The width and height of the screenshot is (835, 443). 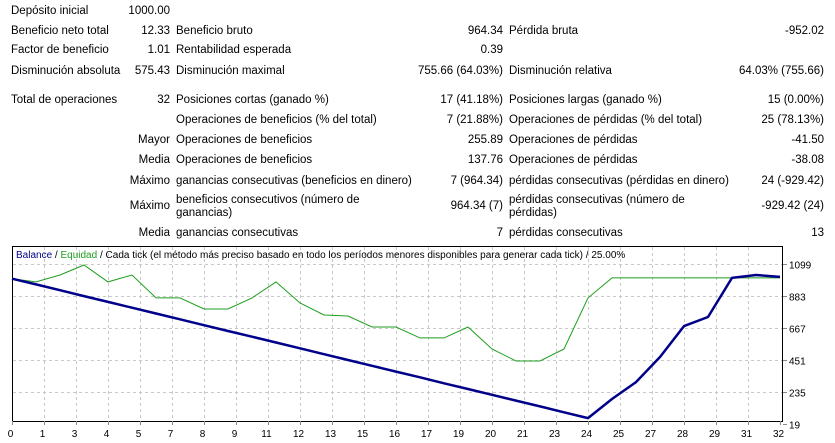 What do you see at coordinates (214, 31) in the screenshot?
I see `report-label: Beneficio bruto` at bounding box center [214, 31].